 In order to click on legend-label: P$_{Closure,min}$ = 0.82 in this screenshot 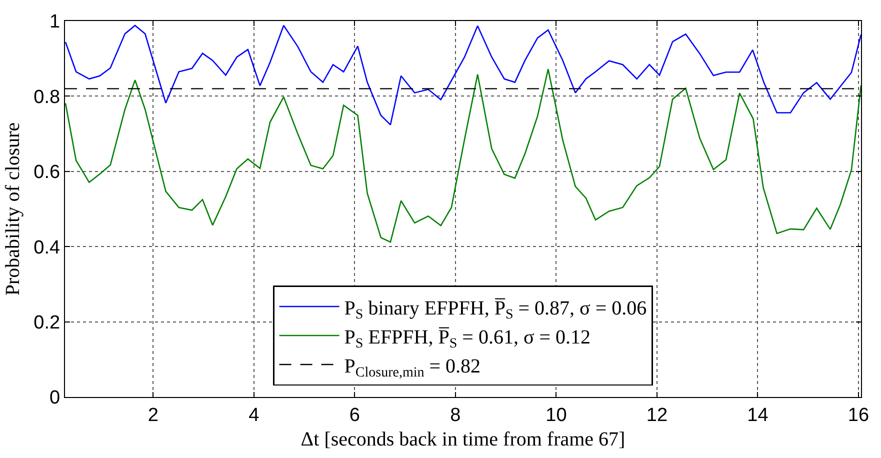, I will do `click(412, 368)`.